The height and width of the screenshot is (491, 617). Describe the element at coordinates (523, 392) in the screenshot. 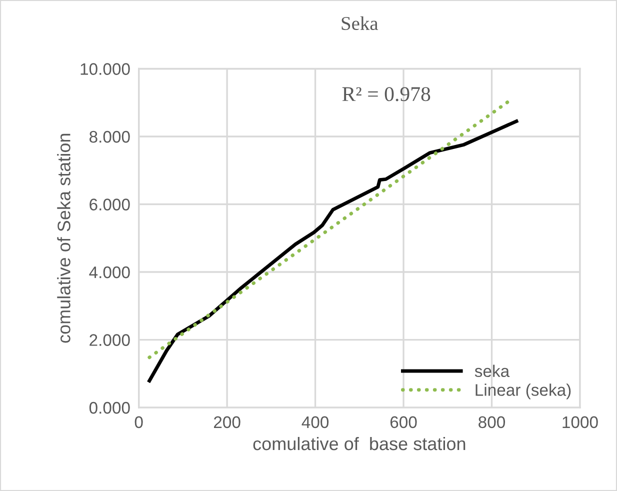

I see `legend-label: Linear (seka)` at that location.